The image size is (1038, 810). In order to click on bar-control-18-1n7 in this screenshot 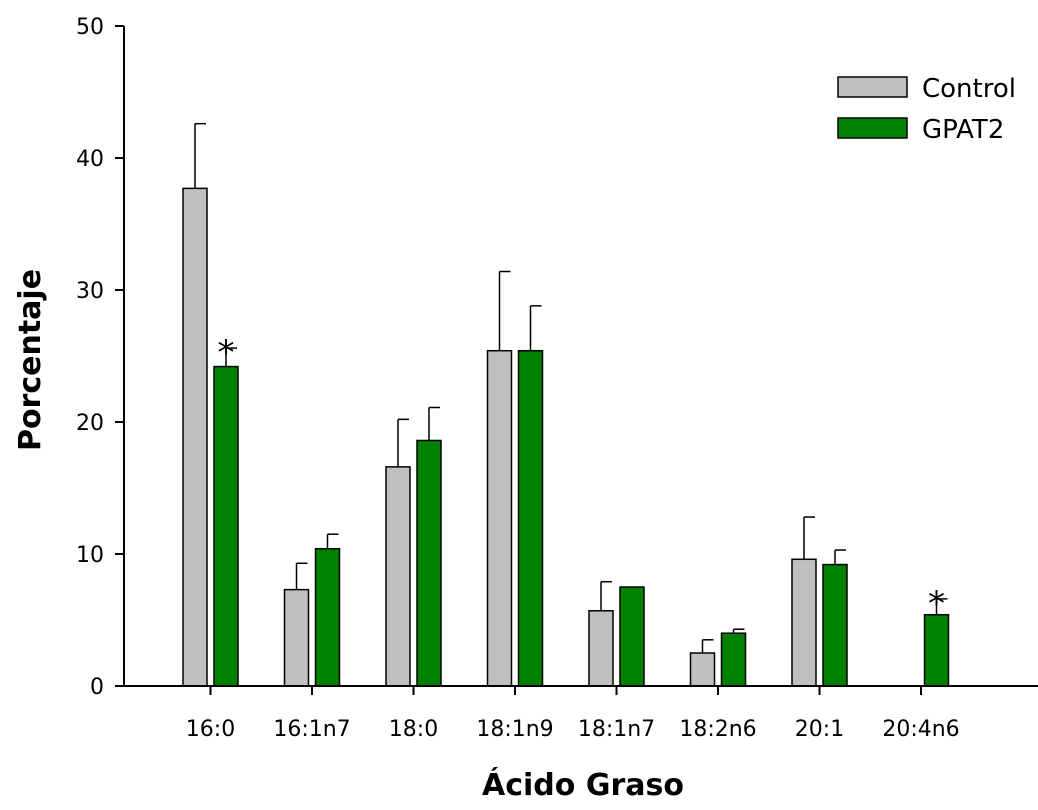, I will do `click(601, 648)`.